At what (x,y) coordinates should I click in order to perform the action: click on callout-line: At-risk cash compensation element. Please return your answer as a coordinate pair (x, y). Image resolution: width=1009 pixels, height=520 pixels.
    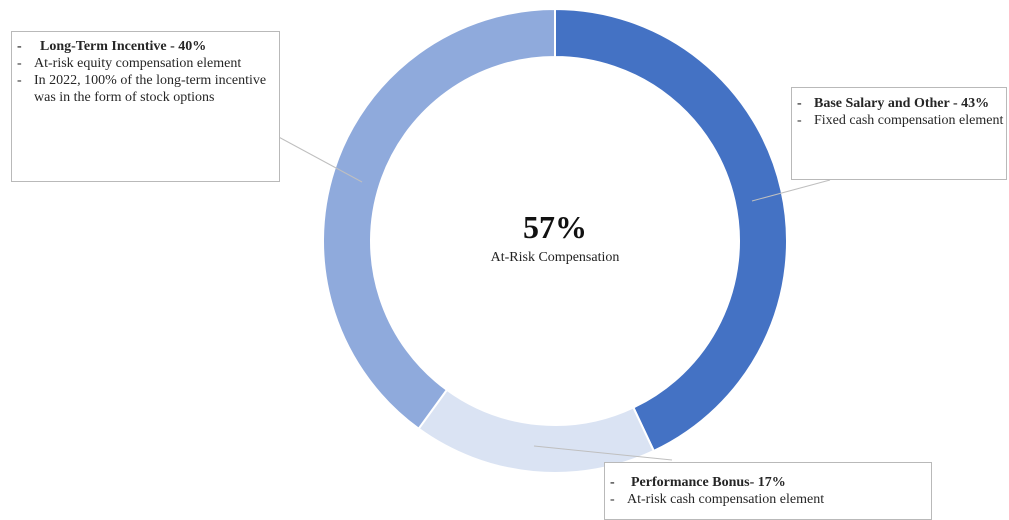
    Looking at the image, I should click on (768, 499).